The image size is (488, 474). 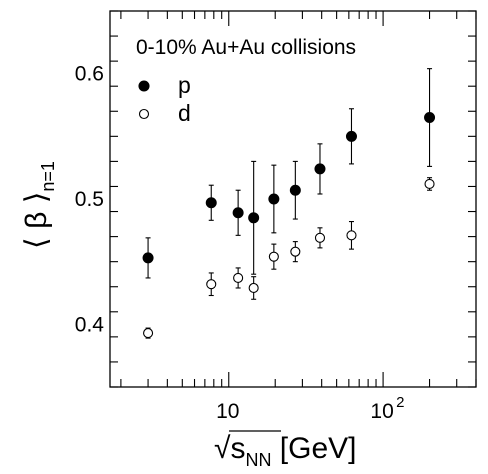 I want to click on legend-label-p: p, so click(x=184, y=85).